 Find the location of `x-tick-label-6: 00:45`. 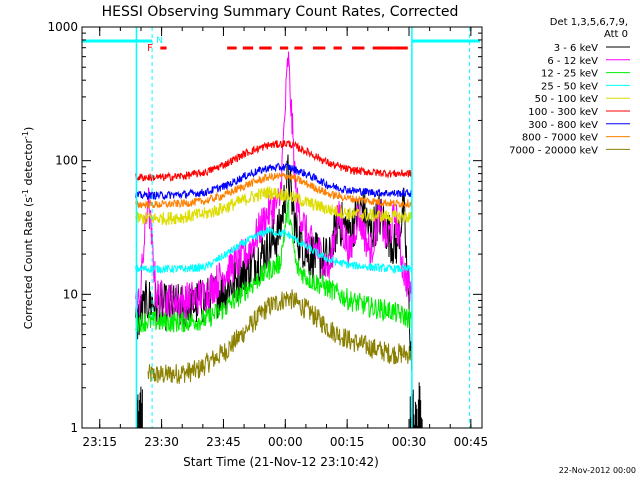

x-tick-label-6: 00:45 is located at coordinates (471, 442).